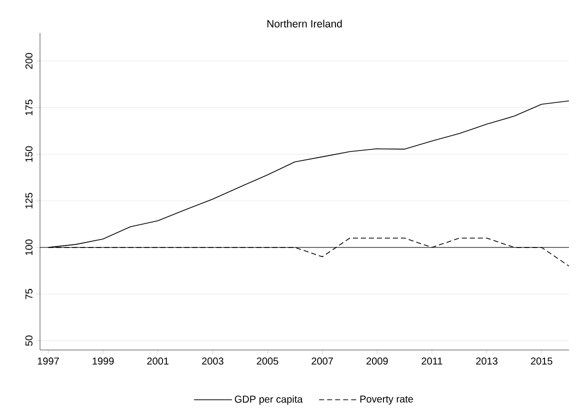 The height and width of the screenshot is (412, 576). What do you see at coordinates (28, 200) in the screenshot?
I see `y-tick-label: 125` at bounding box center [28, 200].